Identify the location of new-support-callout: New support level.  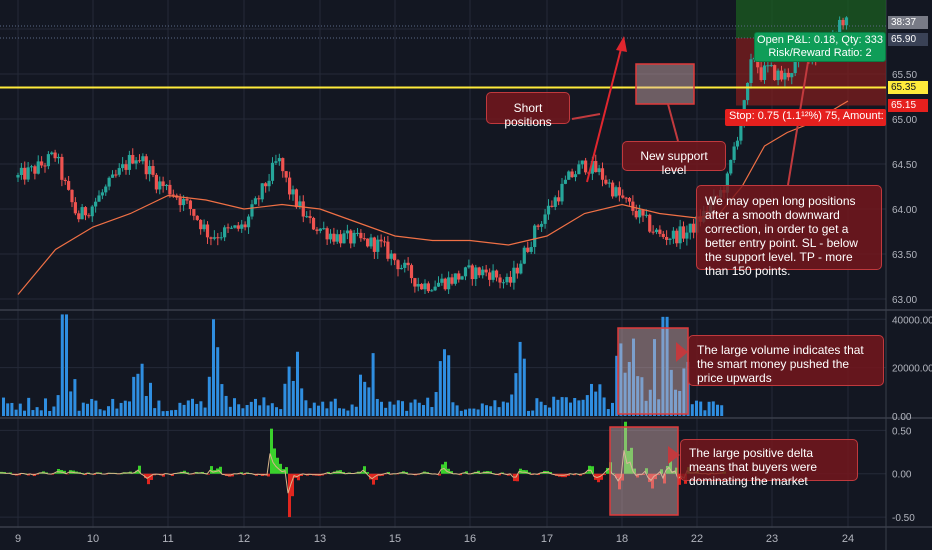
(674, 159).